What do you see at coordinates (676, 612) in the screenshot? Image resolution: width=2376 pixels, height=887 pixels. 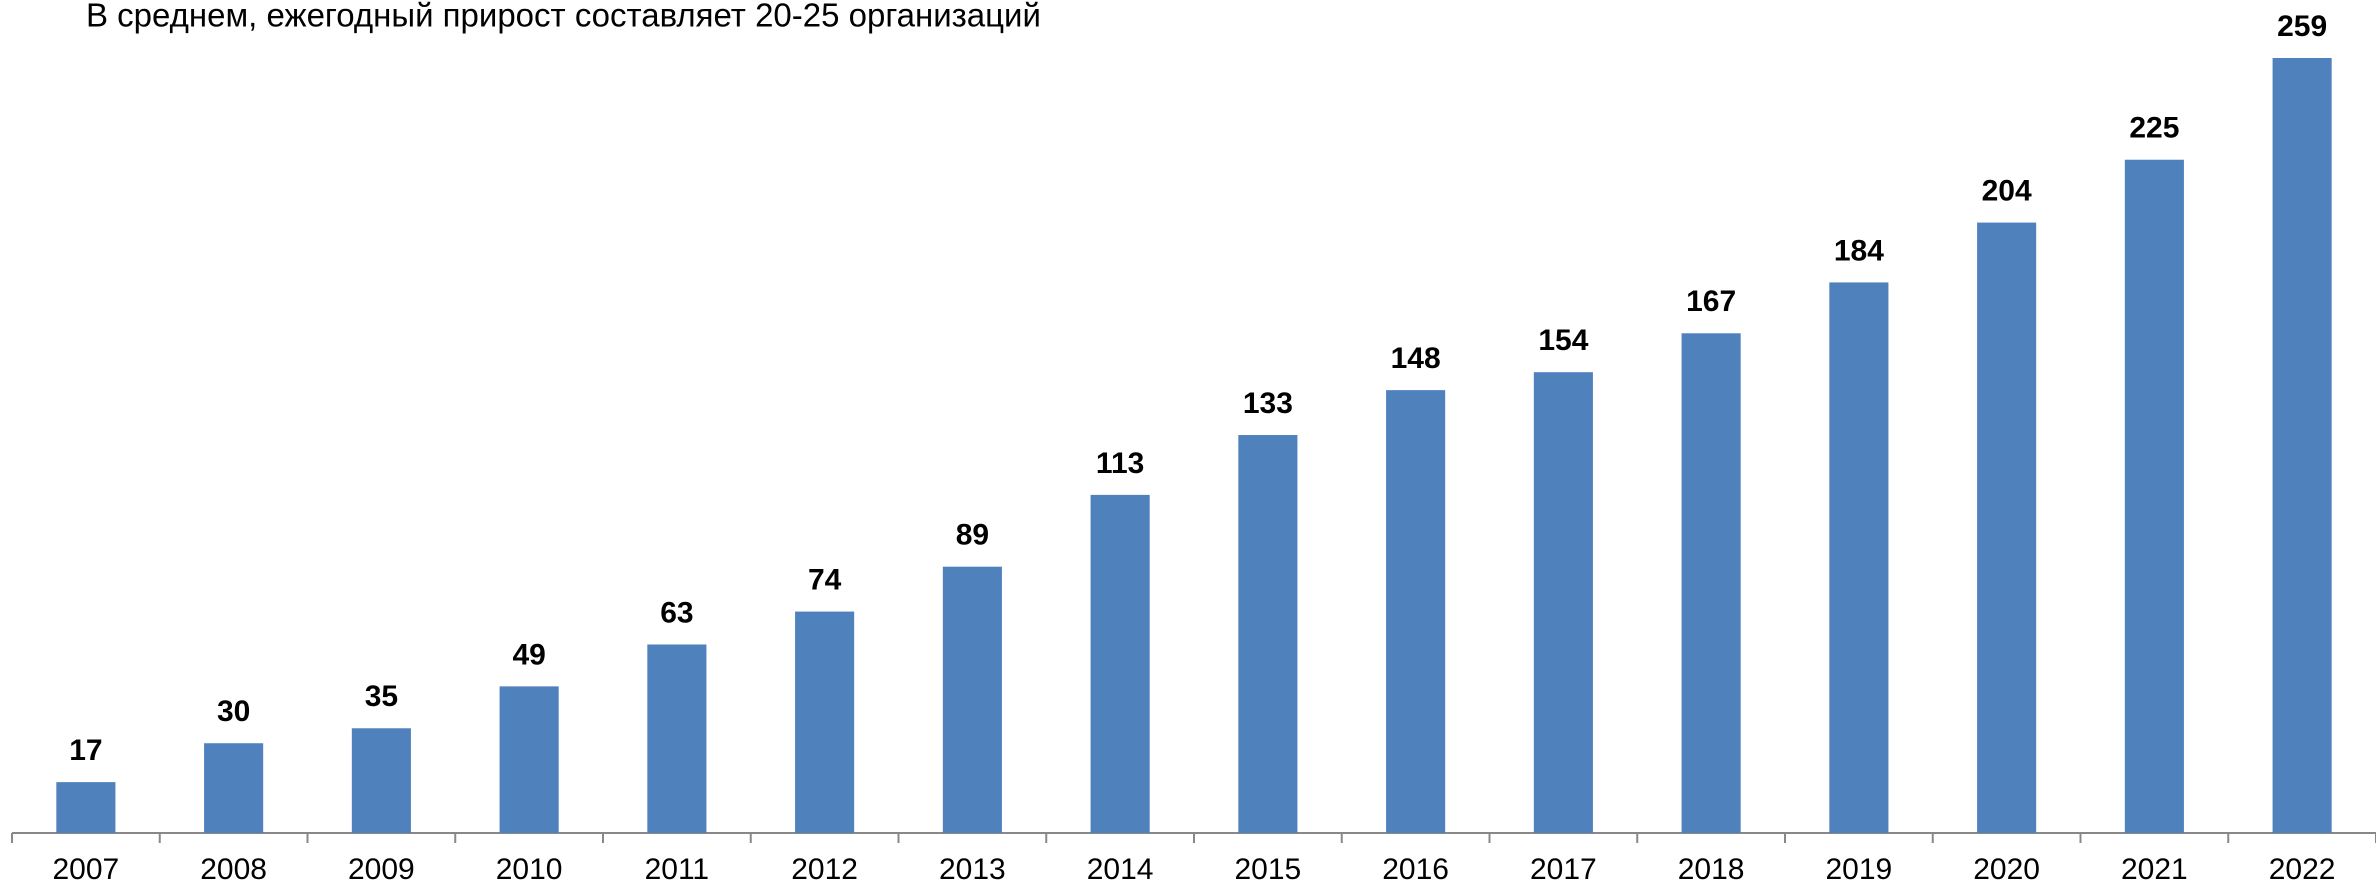 I see `data-label: 63` at bounding box center [676, 612].